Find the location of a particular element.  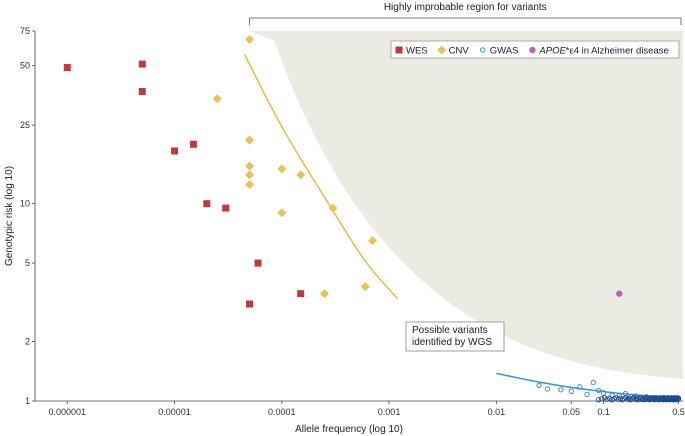

legend-label: WES is located at coordinates (417, 51).